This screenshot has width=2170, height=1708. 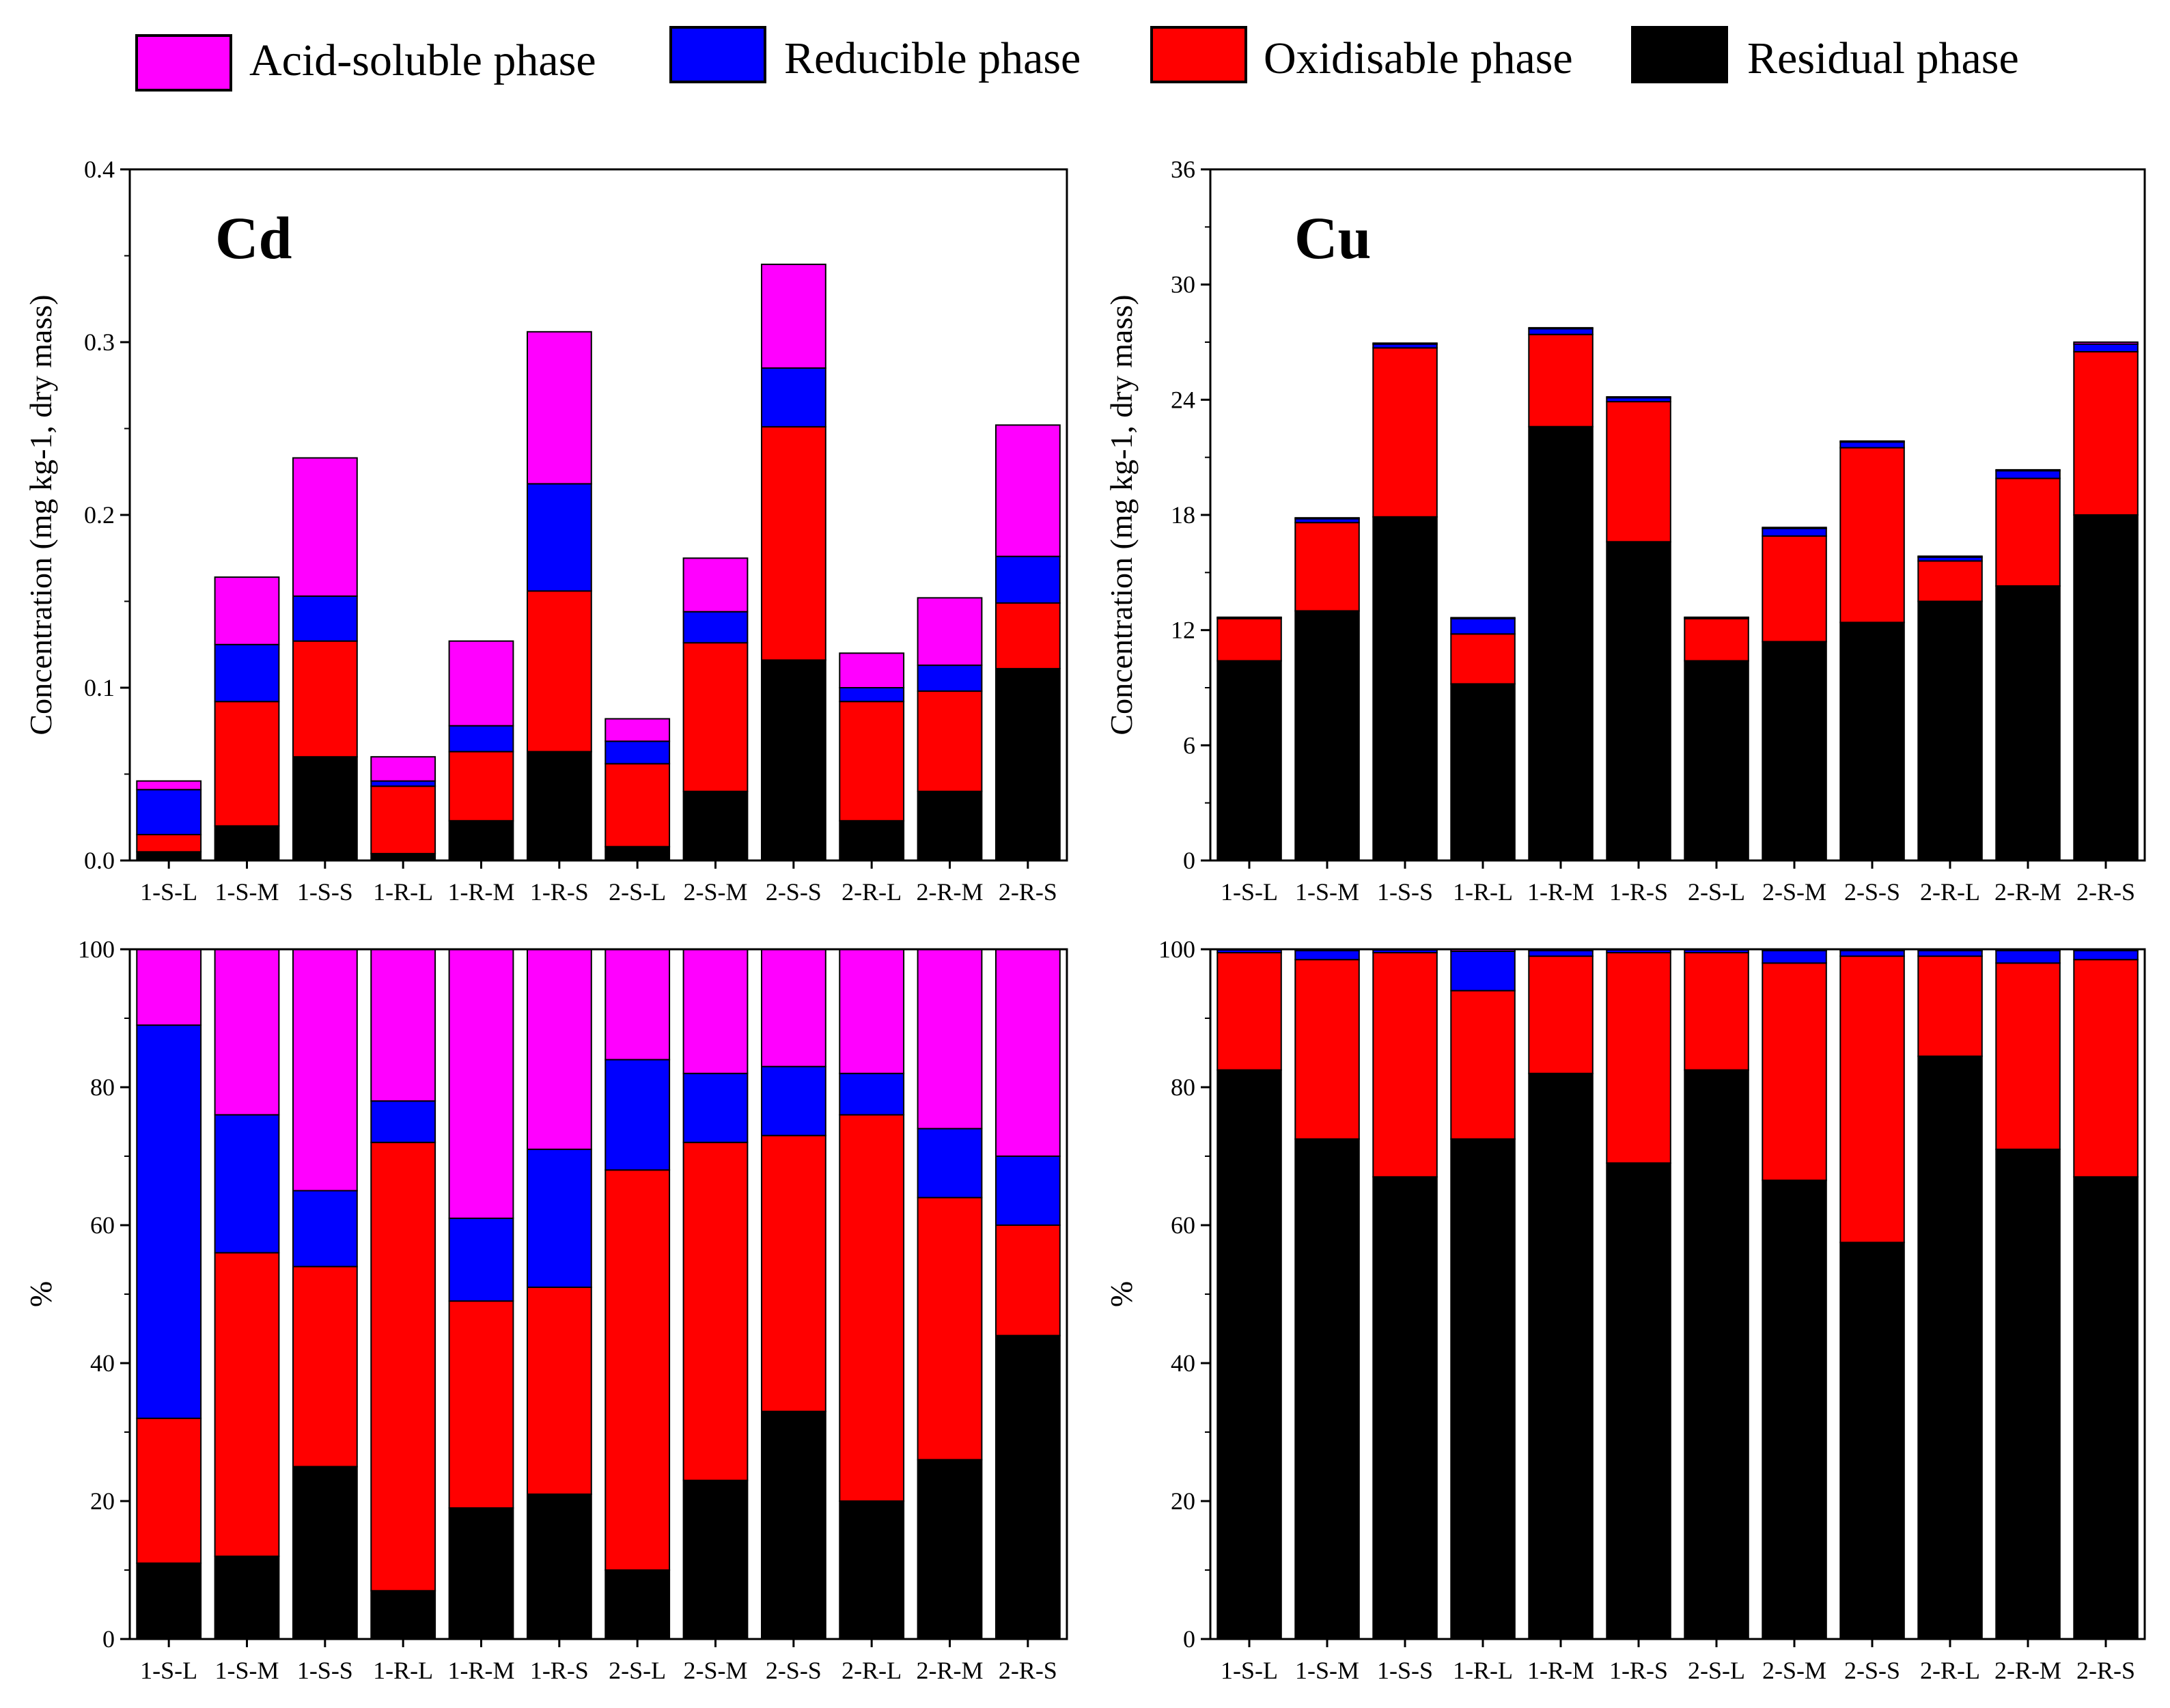 What do you see at coordinates (1183, 630) in the screenshot?
I see `y-tick-label: 12` at bounding box center [1183, 630].